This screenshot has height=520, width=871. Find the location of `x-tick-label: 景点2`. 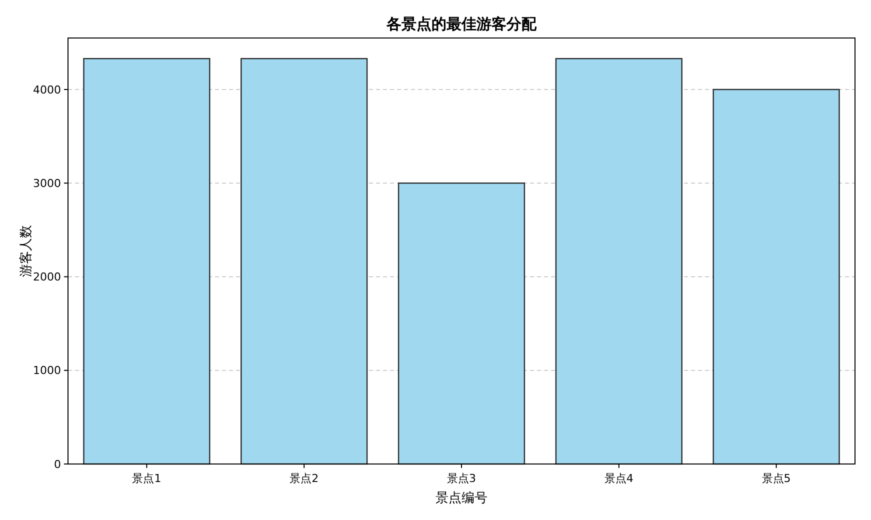

x-tick-label: 景点2 is located at coordinates (304, 478).